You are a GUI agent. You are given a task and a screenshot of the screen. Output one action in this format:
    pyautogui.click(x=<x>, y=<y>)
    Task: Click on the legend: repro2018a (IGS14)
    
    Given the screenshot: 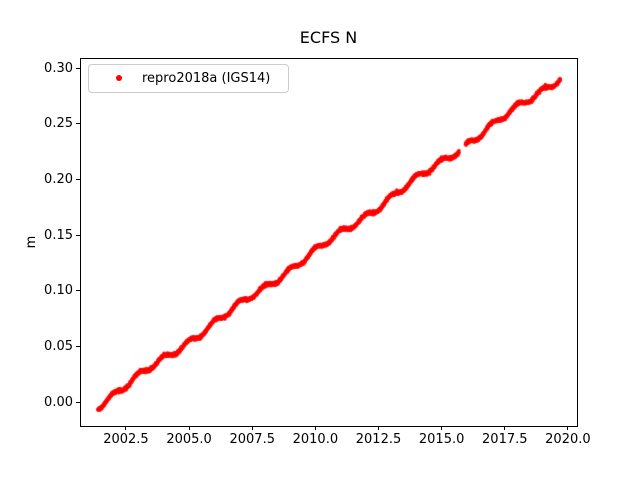 What is the action you would take?
    pyautogui.click(x=188, y=78)
    